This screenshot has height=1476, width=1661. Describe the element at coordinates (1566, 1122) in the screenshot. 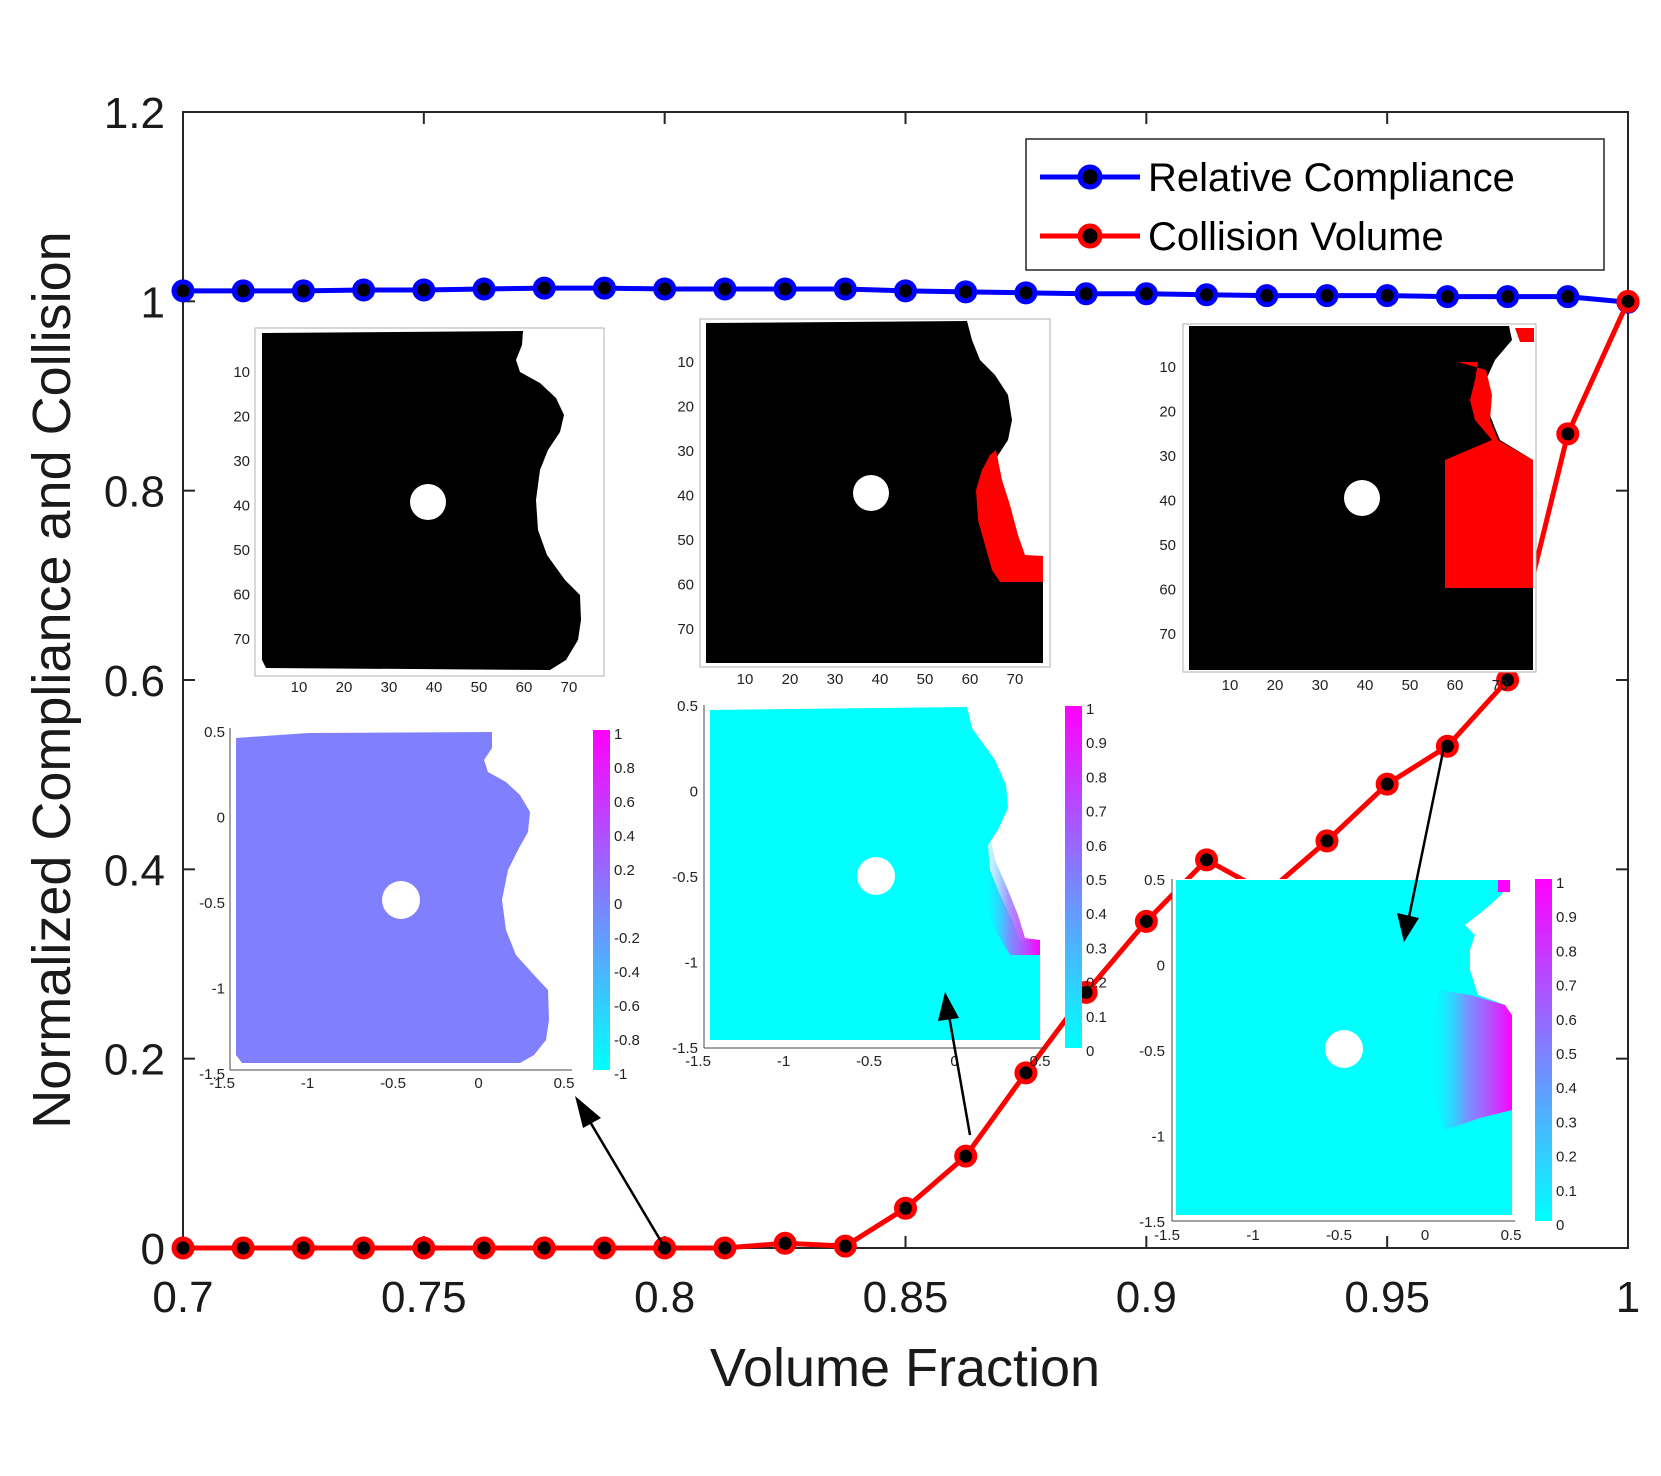

I see `inset-tick-label: 0.3` at that location.